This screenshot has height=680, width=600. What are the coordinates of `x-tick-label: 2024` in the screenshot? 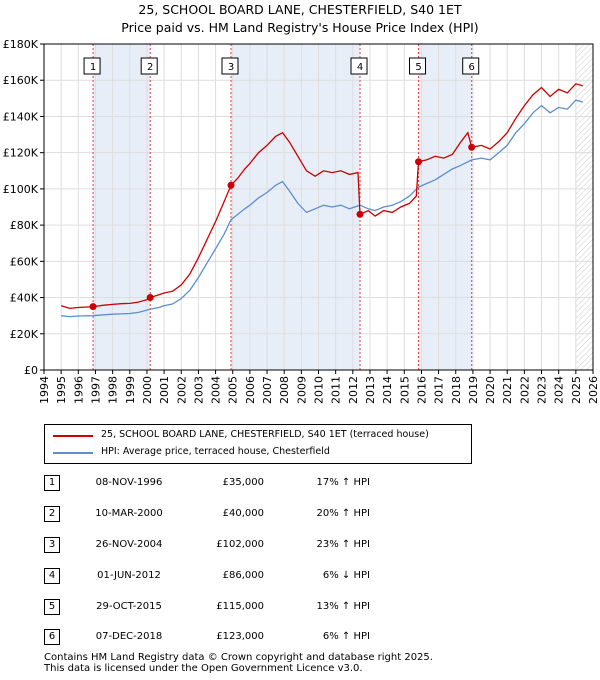 It's located at (559, 390).